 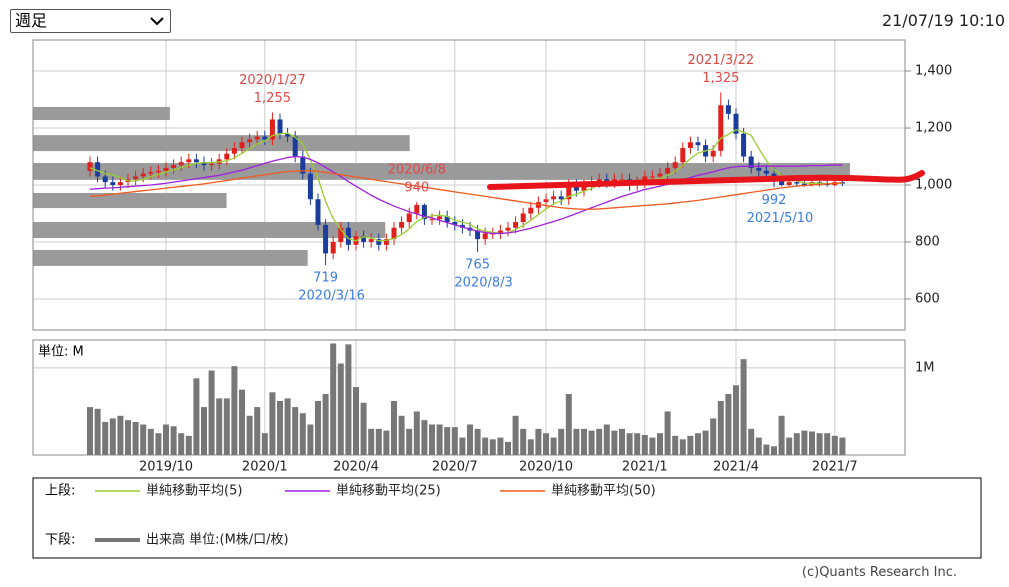 What do you see at coordinates (417, 170) in the screenshot?
I see `annotation-date: 2020/6/8` at bounding box center [417, 170].